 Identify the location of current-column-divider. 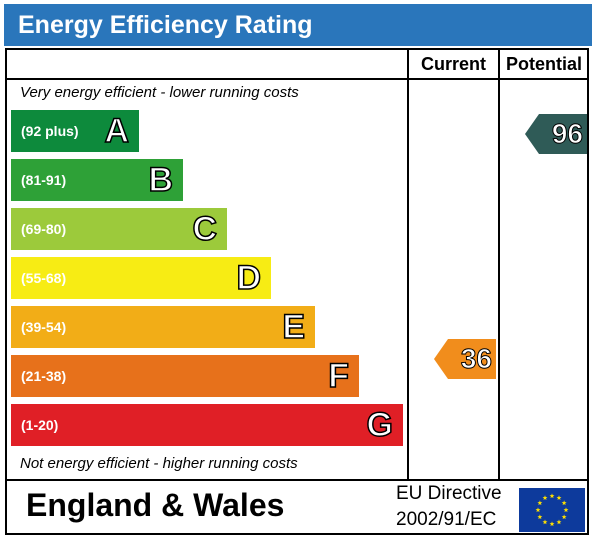
(408, 264).